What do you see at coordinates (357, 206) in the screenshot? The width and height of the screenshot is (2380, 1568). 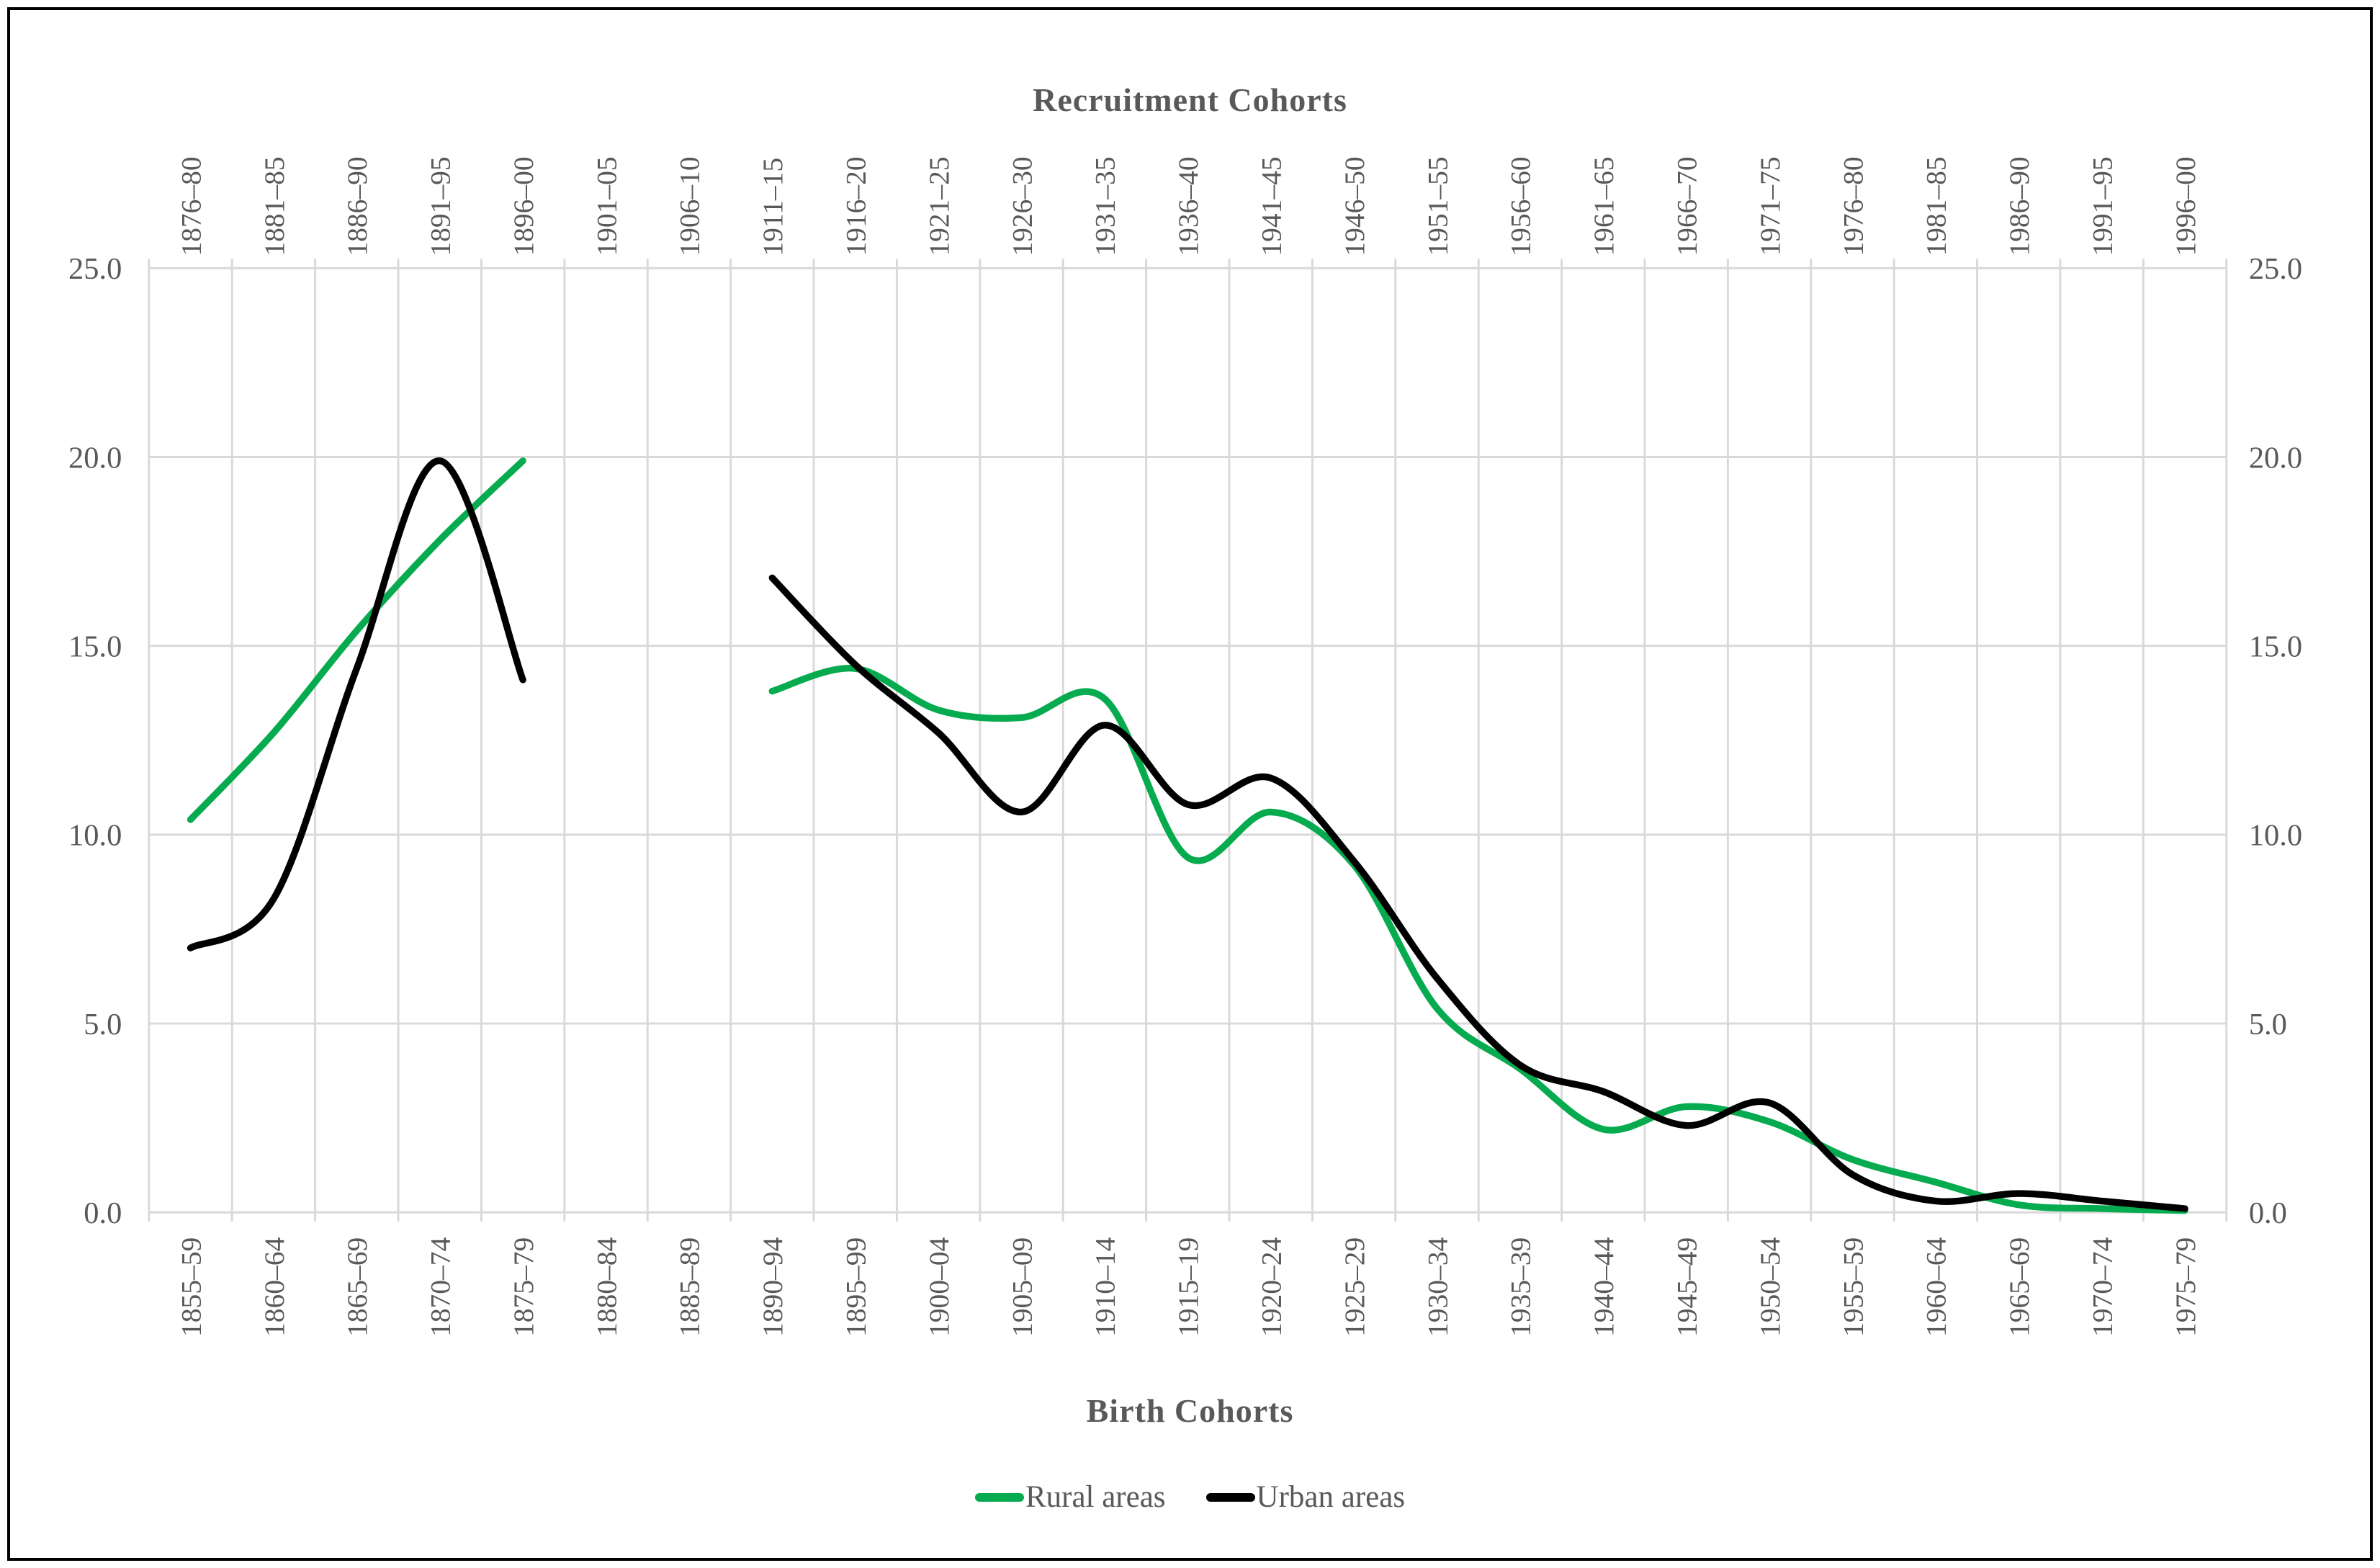 I see `x-axis-top-tick-label: 1886–90` at bounding box center [357, 206].